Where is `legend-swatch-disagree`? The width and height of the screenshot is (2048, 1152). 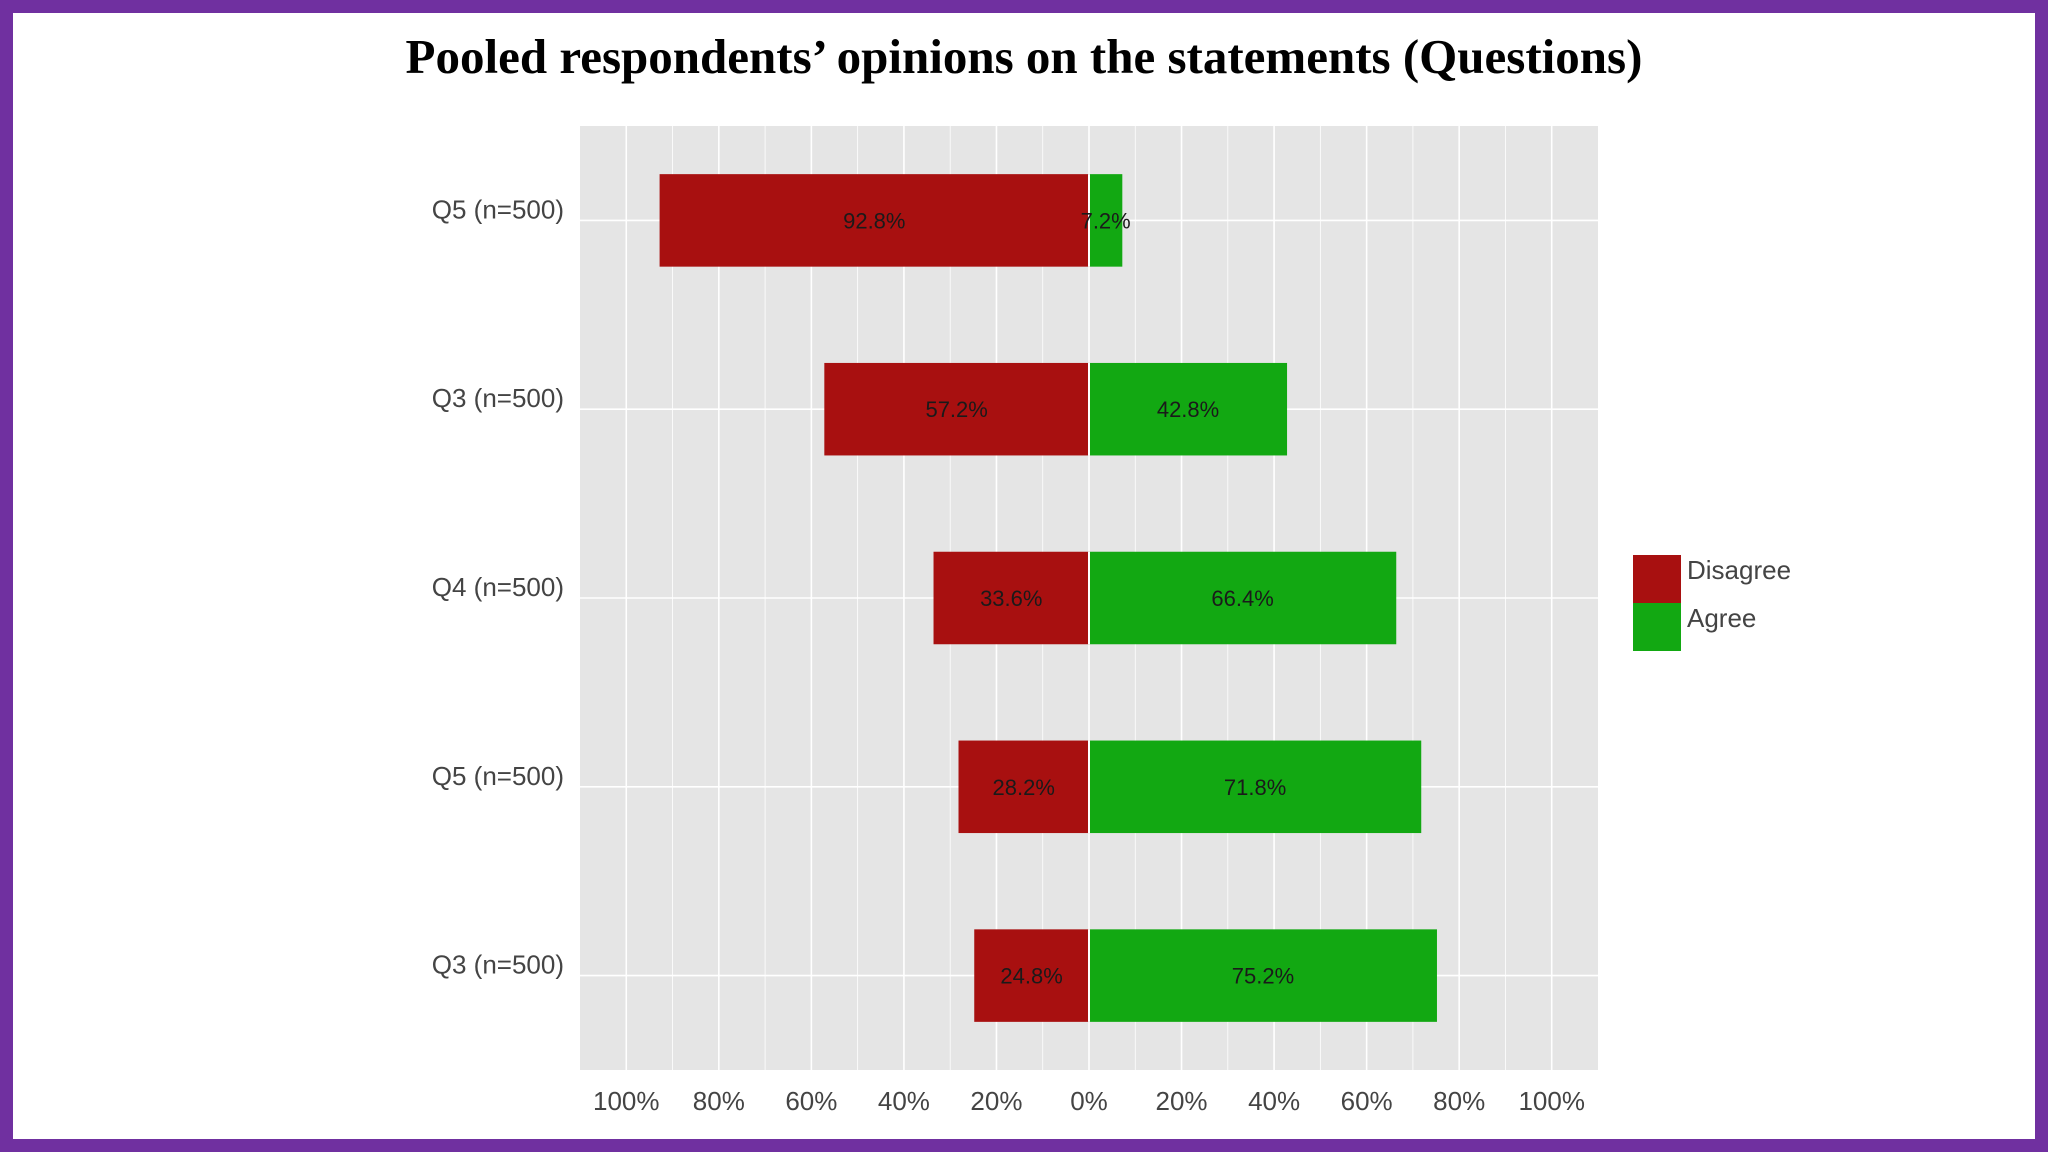 legend-swatch-disagree is located at coordinates (1657, 579).